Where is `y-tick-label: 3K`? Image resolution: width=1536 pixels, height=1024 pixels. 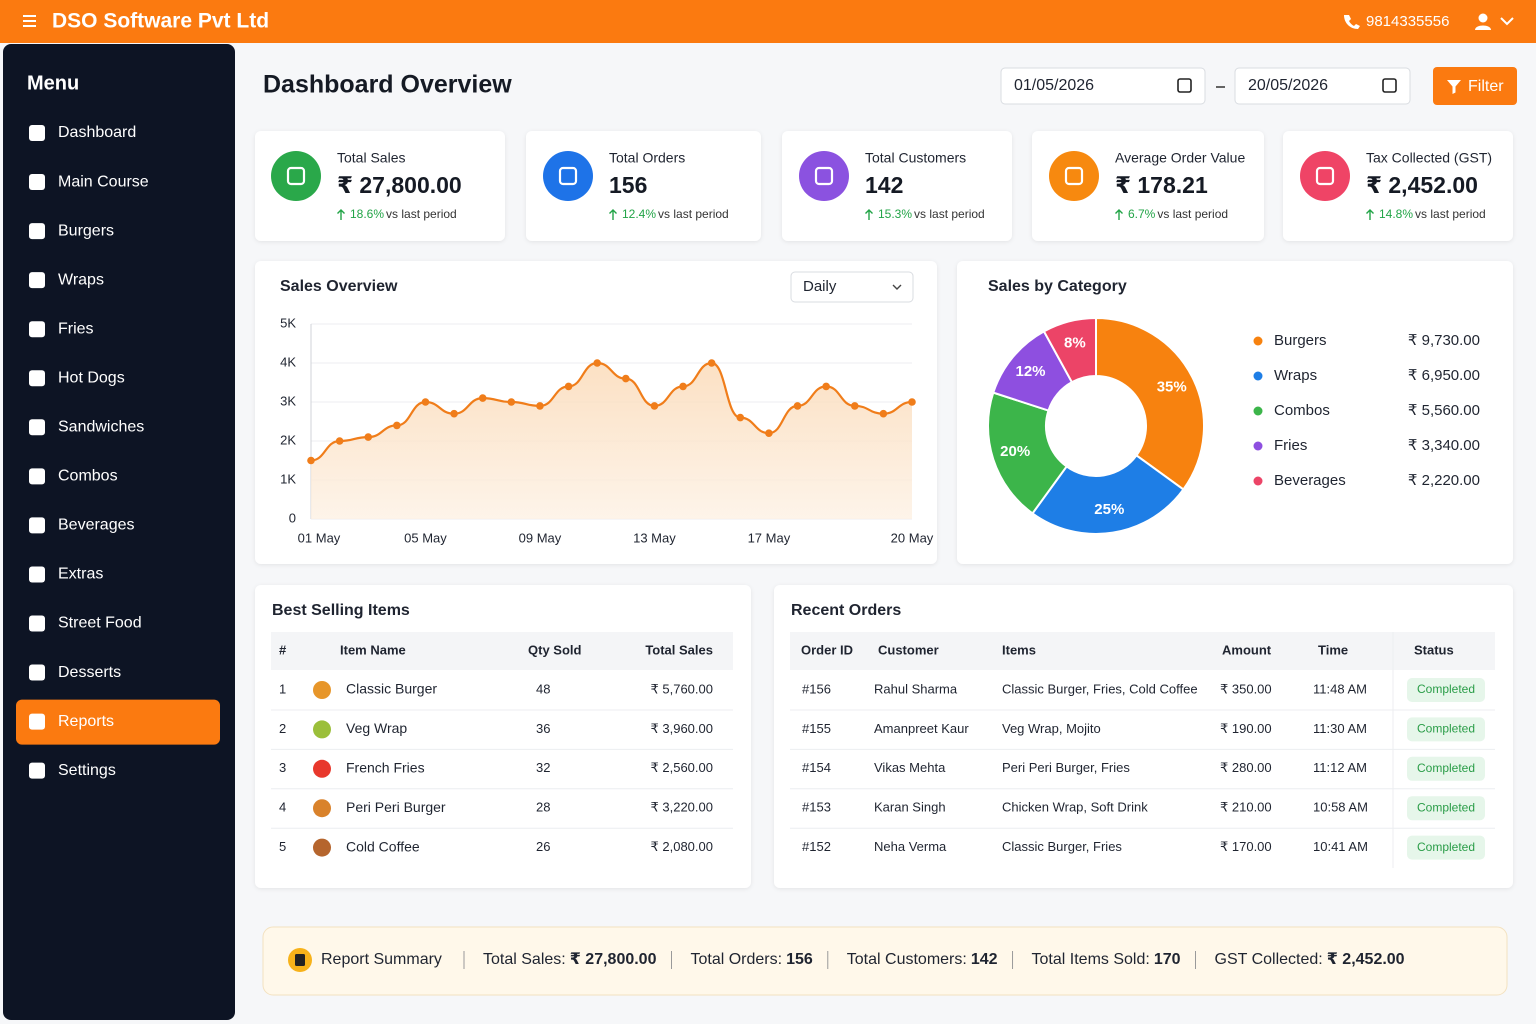
y-tick-label: 3K is located at coordinates (288, 400).